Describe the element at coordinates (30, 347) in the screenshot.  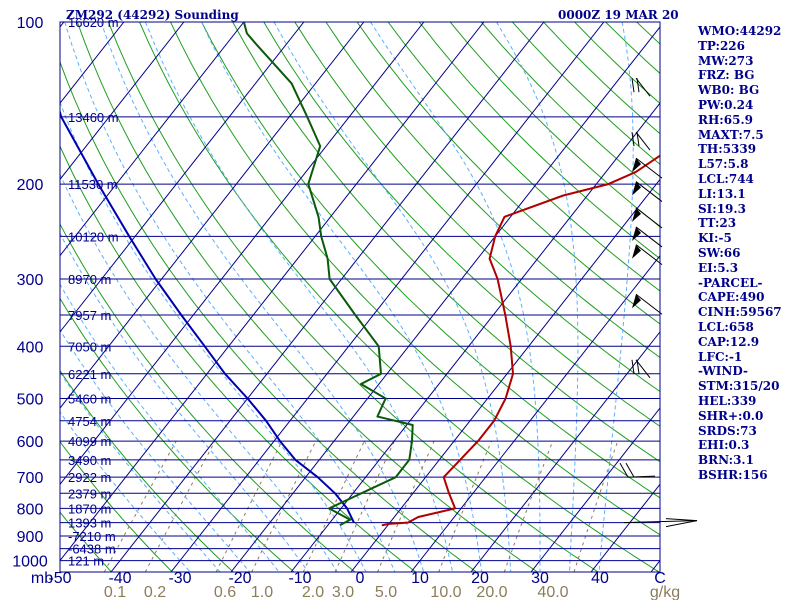
I see `pressure-tick-label: 400` at that location.